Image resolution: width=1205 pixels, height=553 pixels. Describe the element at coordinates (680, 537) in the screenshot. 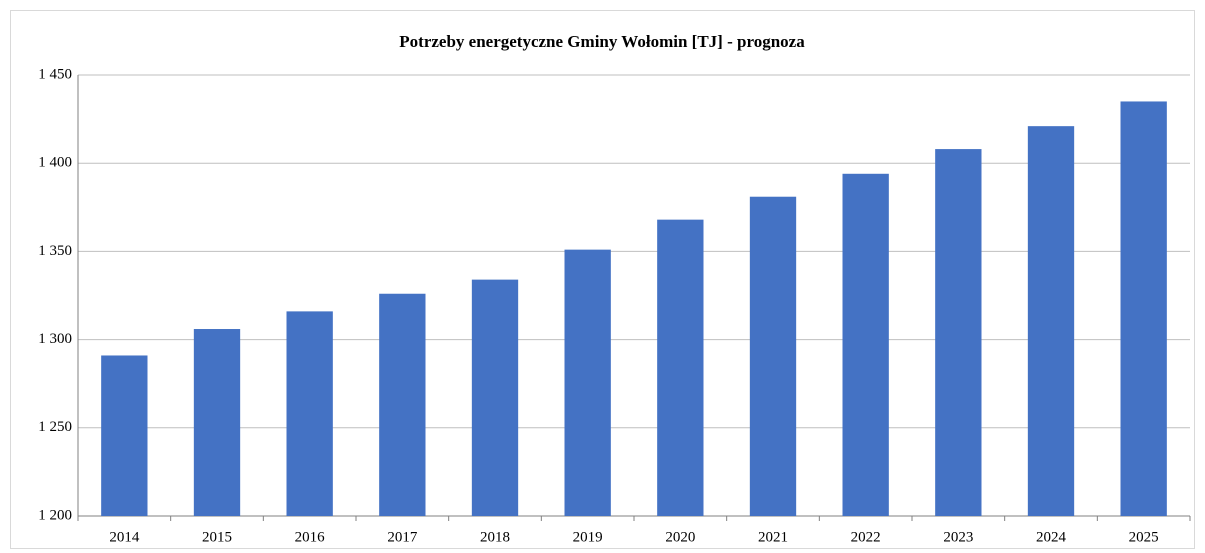

I see `x-tick-label: 2020` at that location.